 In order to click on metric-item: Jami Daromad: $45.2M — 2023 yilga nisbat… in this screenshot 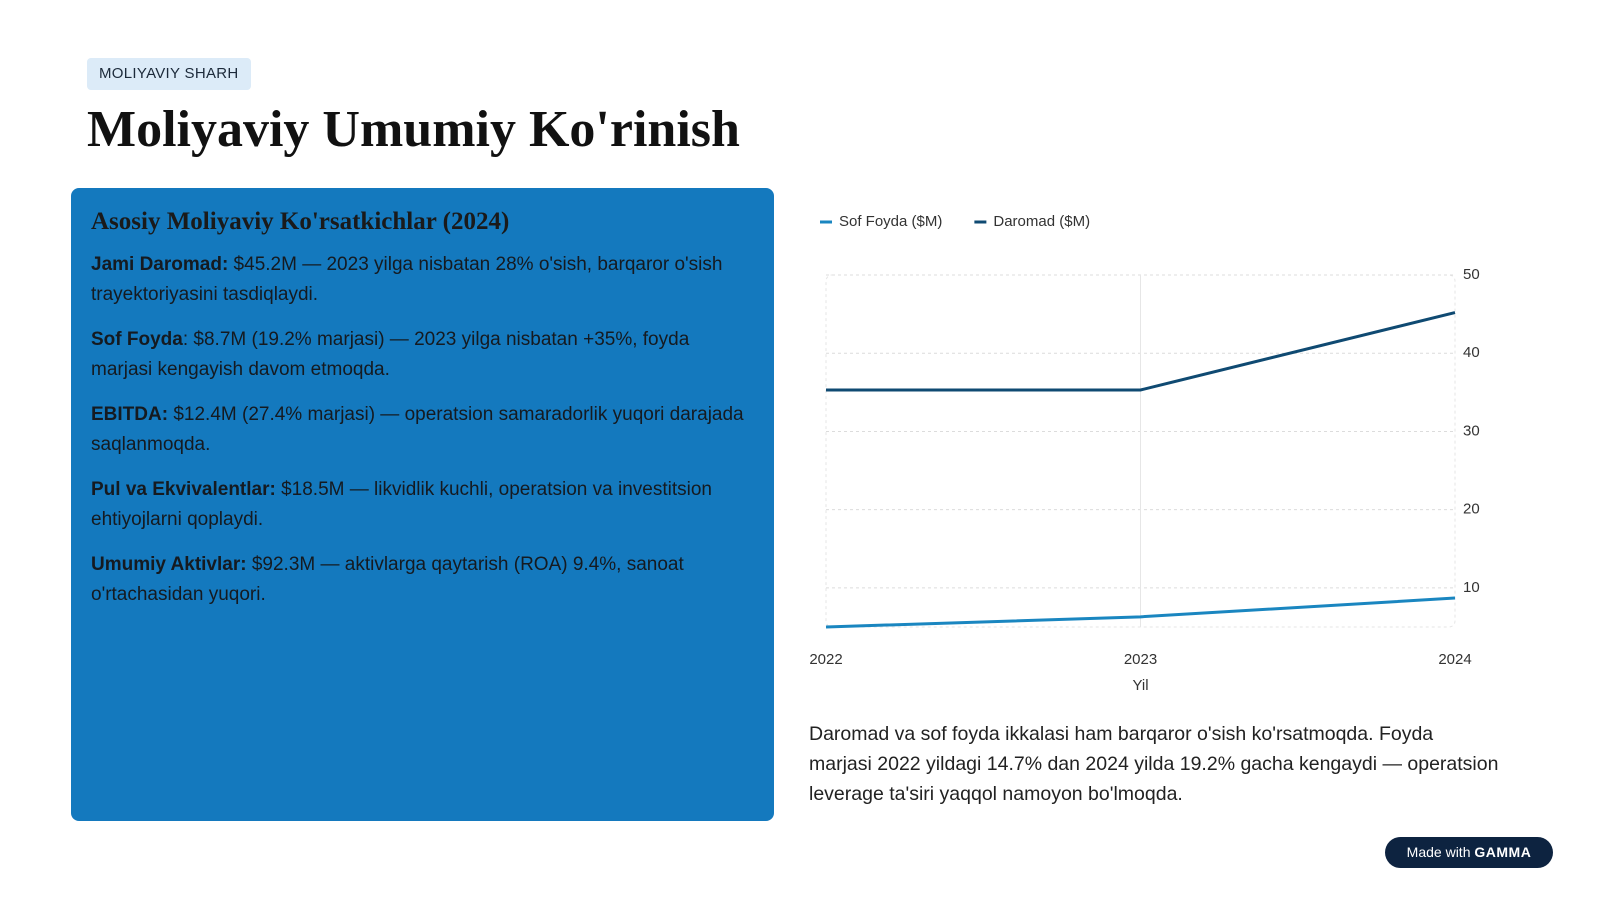, I will do `click(422, 280)`.